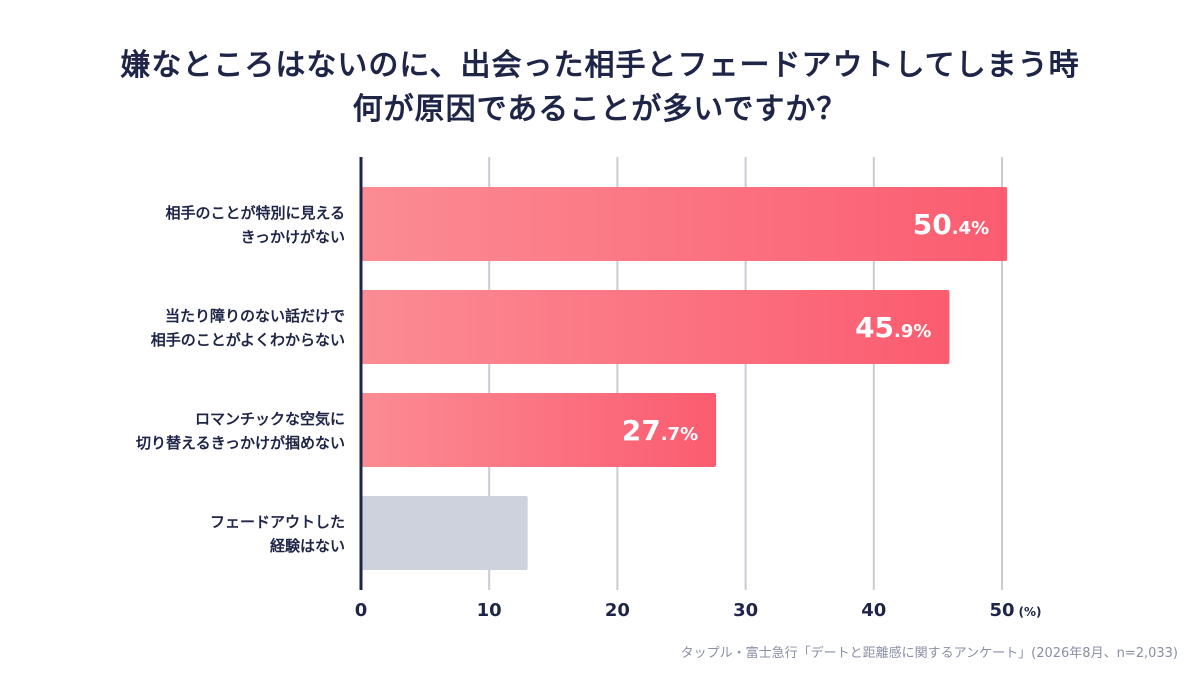 This screenshot has height=676, width=1200. What do you see at coordinates (600, 109) in the screenshot?
I see `chart-title-line-2: 何が原因であることが多いですか？` at bounding box center [600, 109].